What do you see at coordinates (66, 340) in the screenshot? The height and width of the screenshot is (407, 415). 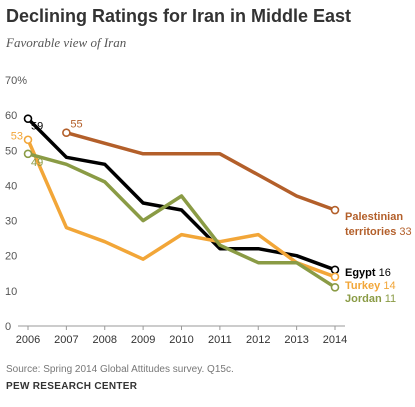 I see `x-tick-label: 2007` at bounding box center [66, 340].